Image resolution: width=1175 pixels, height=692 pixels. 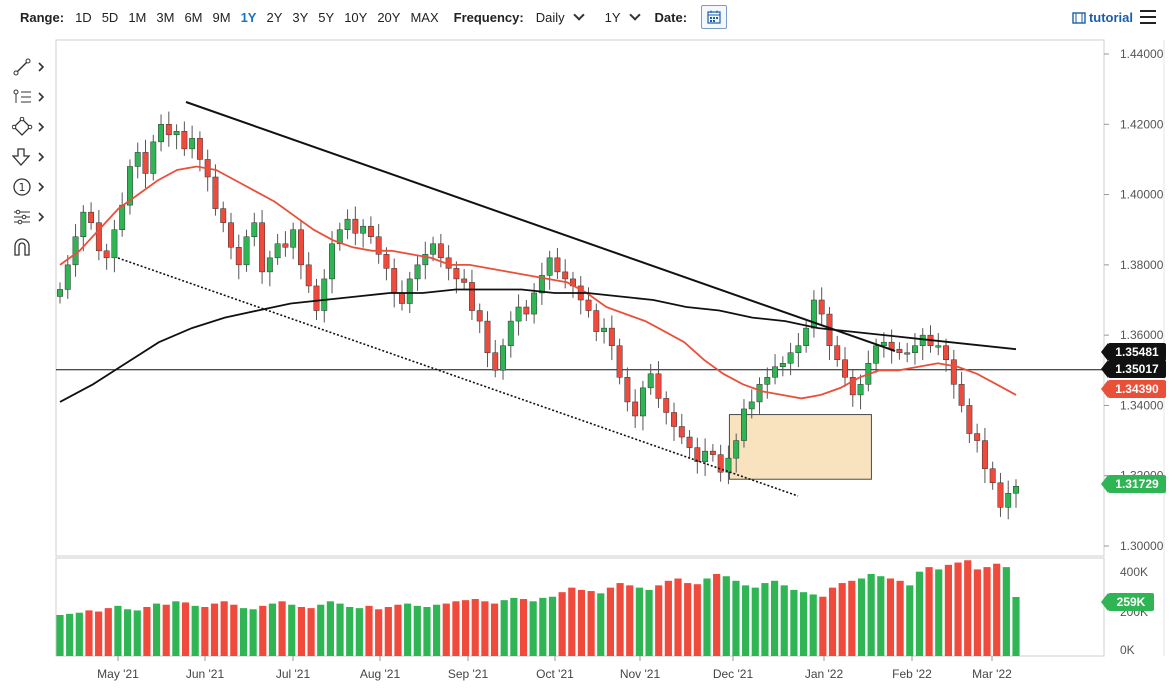 What do you see at coordinates (221, 17) in the screenshot?
I see `range-button-9m: 9M` at bounding box center [221, 17].